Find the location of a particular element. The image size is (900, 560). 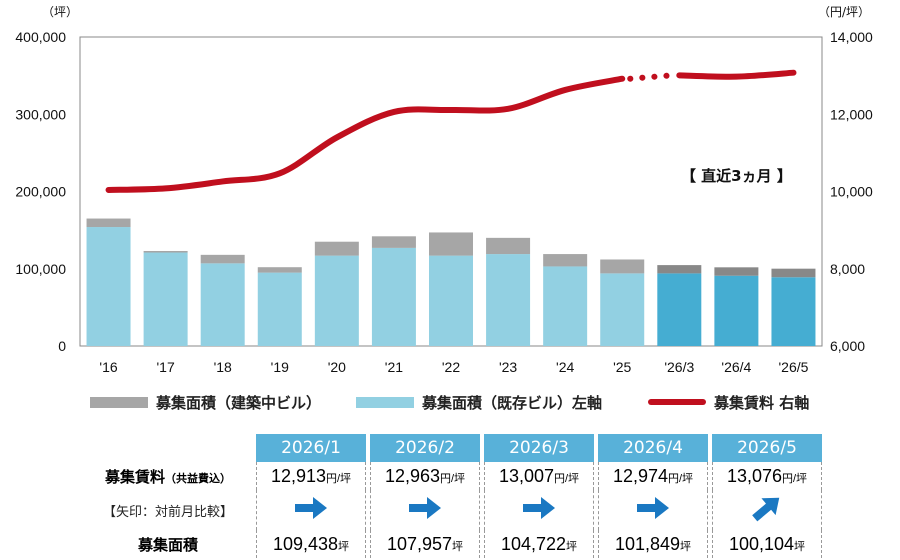

left-tick-label: 300,000 is located at coordinates (40, 114).